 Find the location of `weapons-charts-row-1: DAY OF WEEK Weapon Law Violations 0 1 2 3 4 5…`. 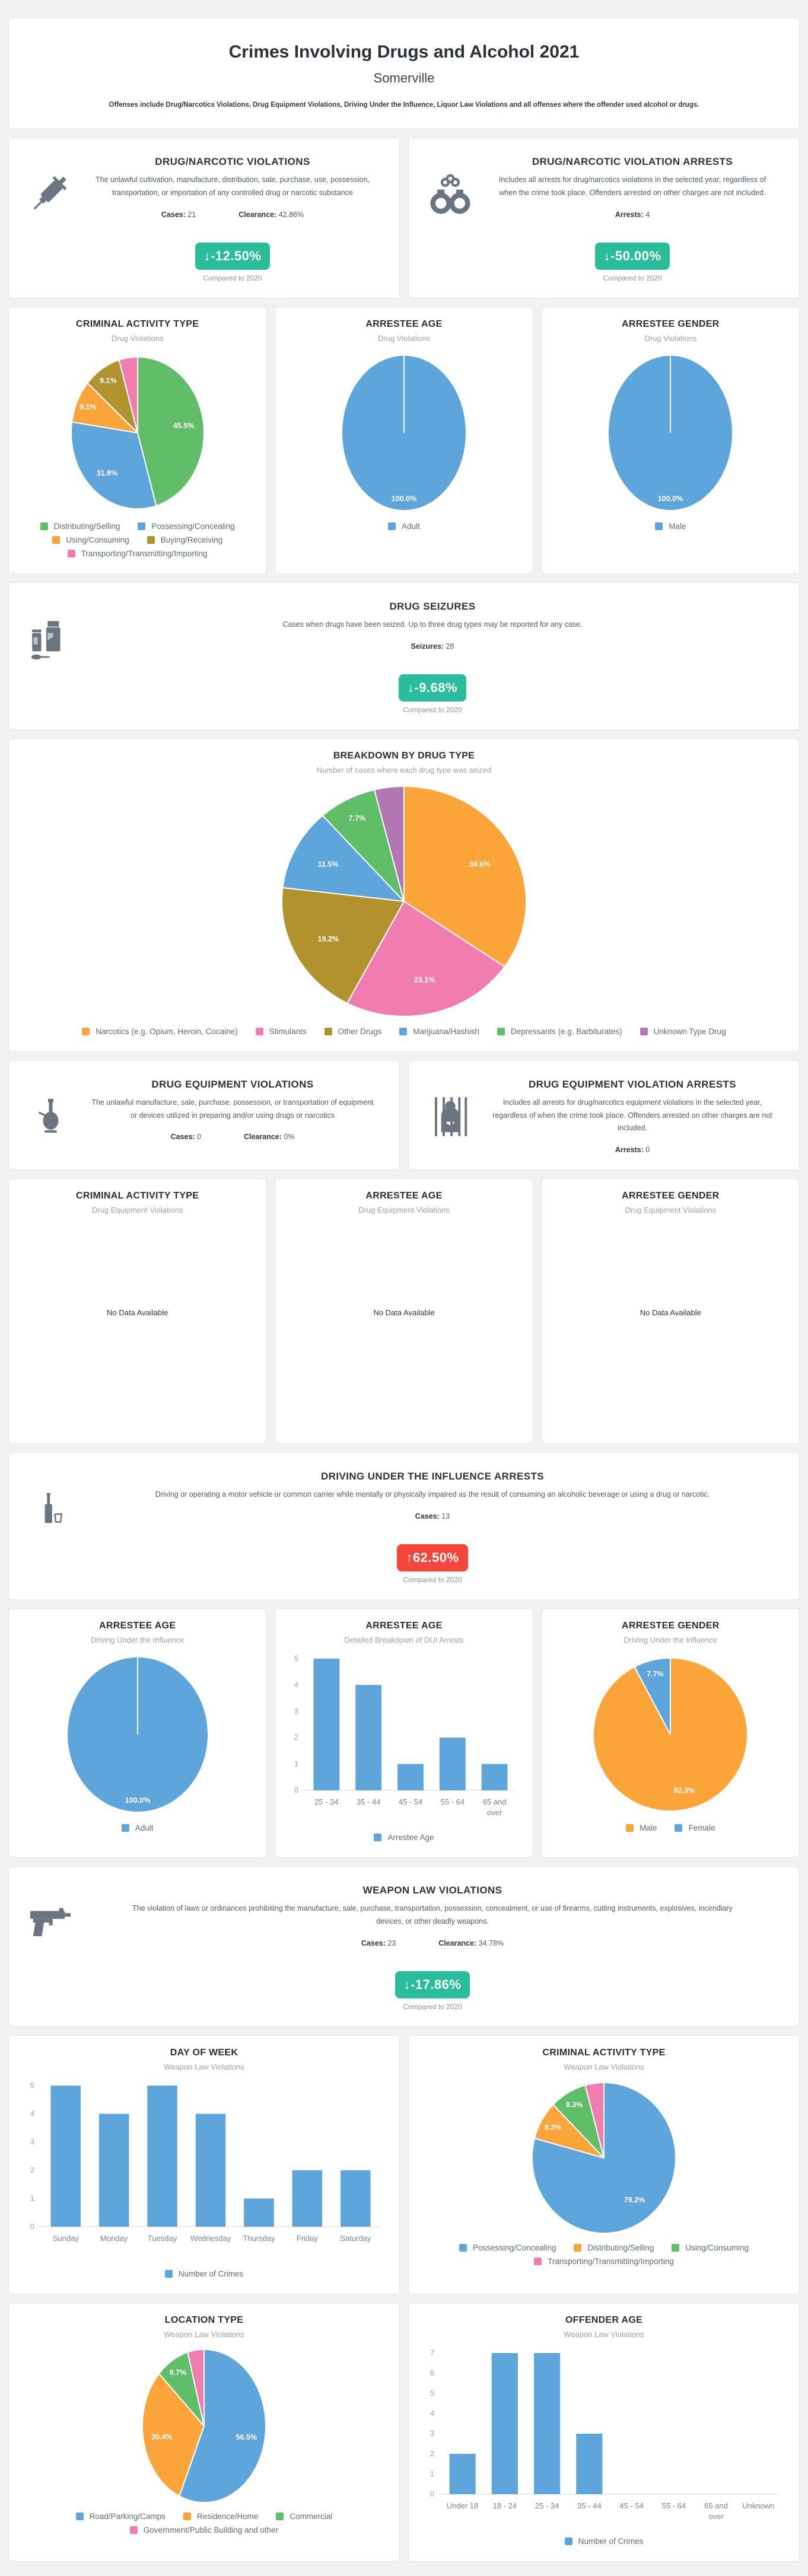

weapons-charts-row-1: DAY OF WEEK Weapon Law Violations 0 1 2 3 4 5… is located at coordinates (404, 2164).